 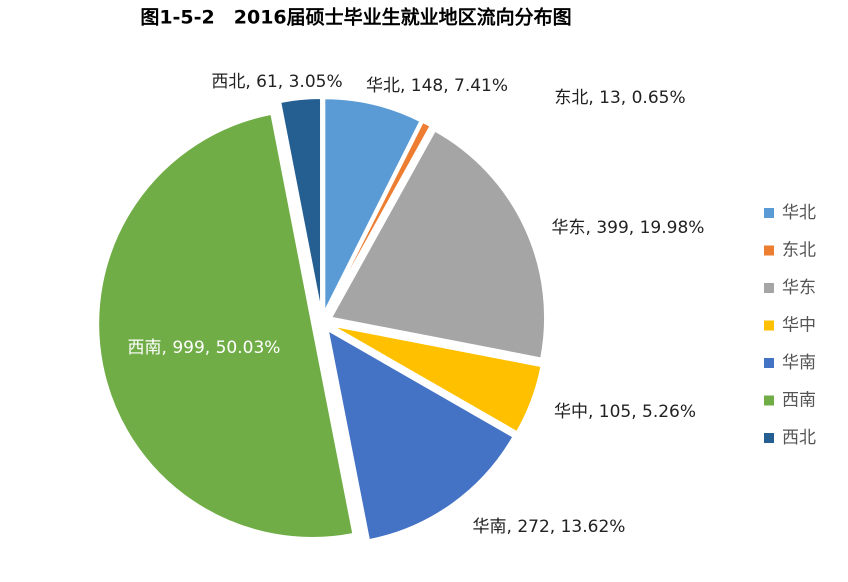 What do you see at coordinates (628, 228) in the screenshot?
I see `data-label: 华东, 399, 19.98%` at bounding box center [628, 228].